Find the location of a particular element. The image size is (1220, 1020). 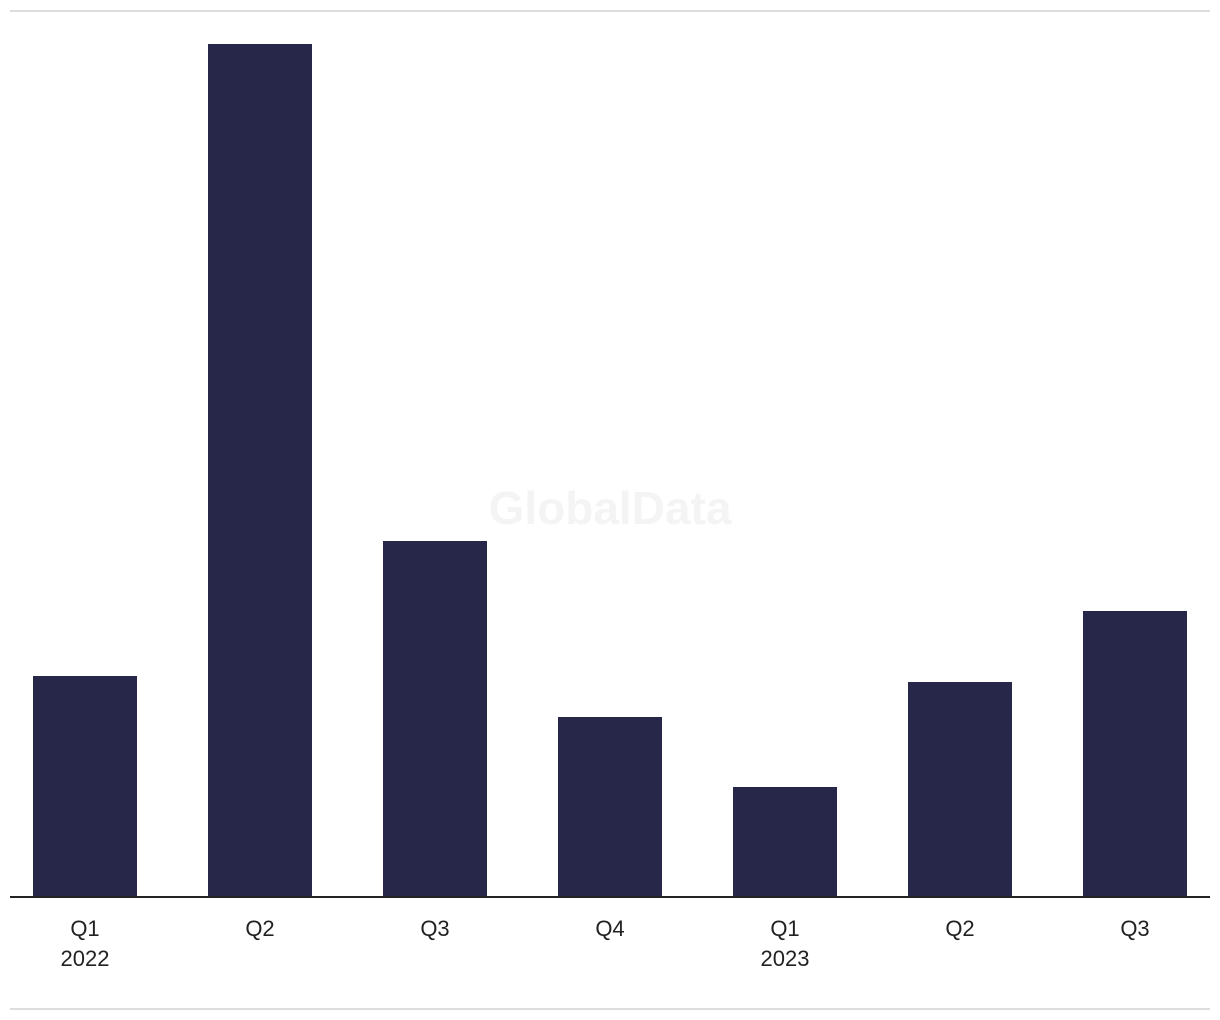

x-tick-label: Q4 is located at coordinates (609, 928).